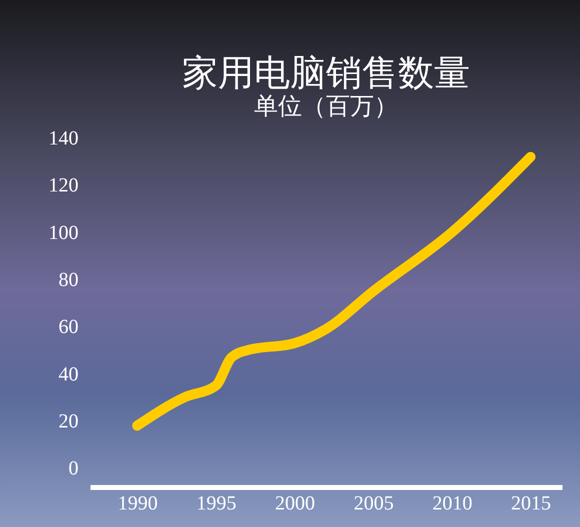 This screenshot has height=527, width=580. Describe the element at coordinates (68, 374) in the screenshot. I see `y-tick-label: 40` at that location.